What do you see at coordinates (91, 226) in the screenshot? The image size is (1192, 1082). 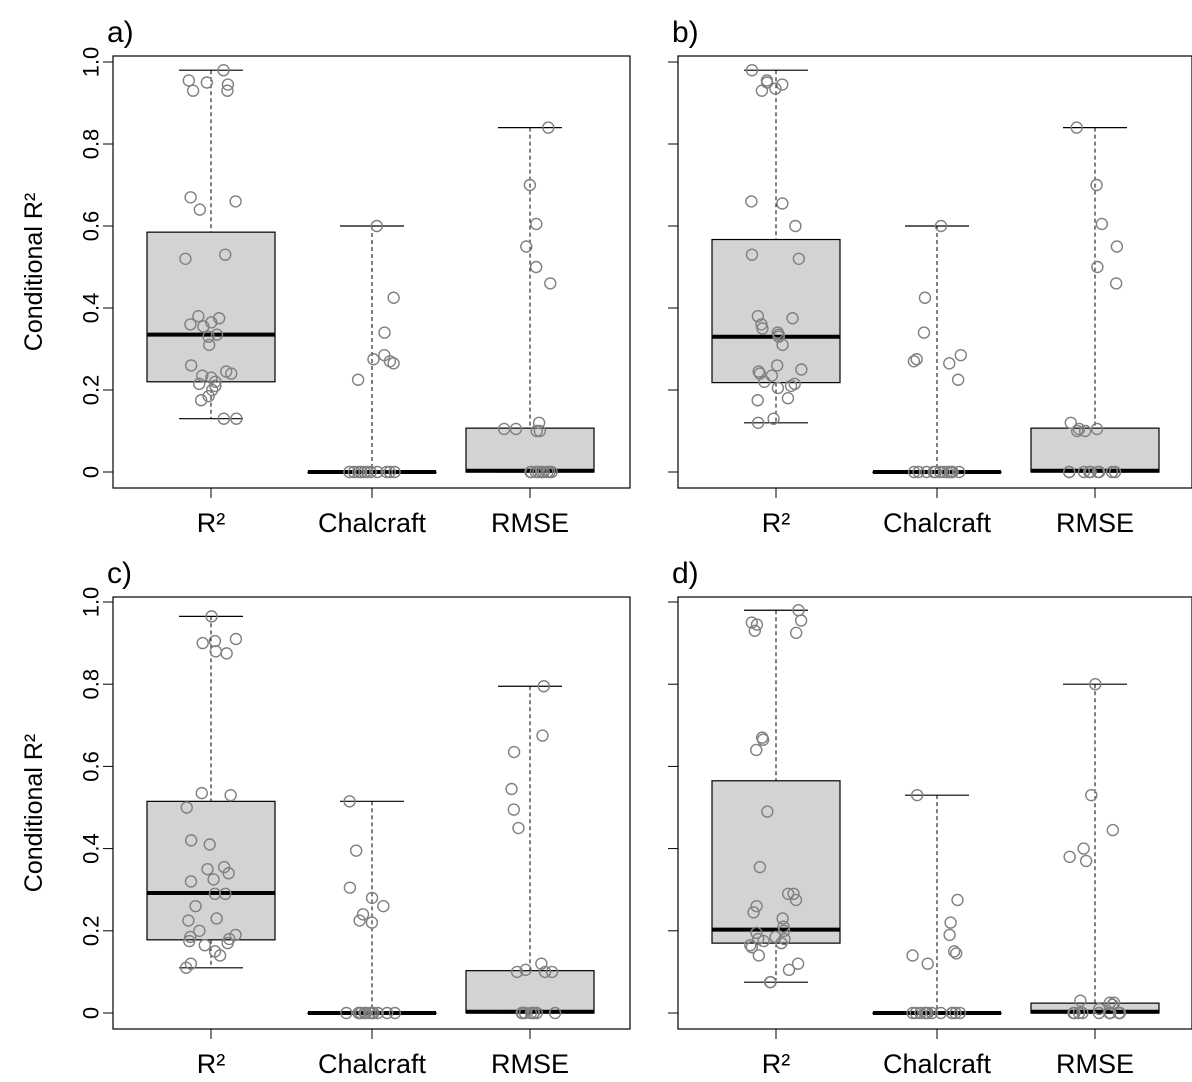 I see `y-tick-label: 0.6` at bounding box center [91, 226].